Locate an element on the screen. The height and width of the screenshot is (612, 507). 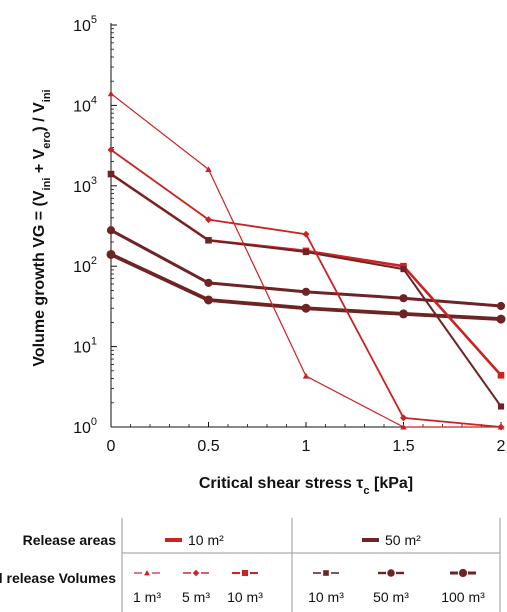
y-tick-label: 10³ is located at coordinates (85, 185).